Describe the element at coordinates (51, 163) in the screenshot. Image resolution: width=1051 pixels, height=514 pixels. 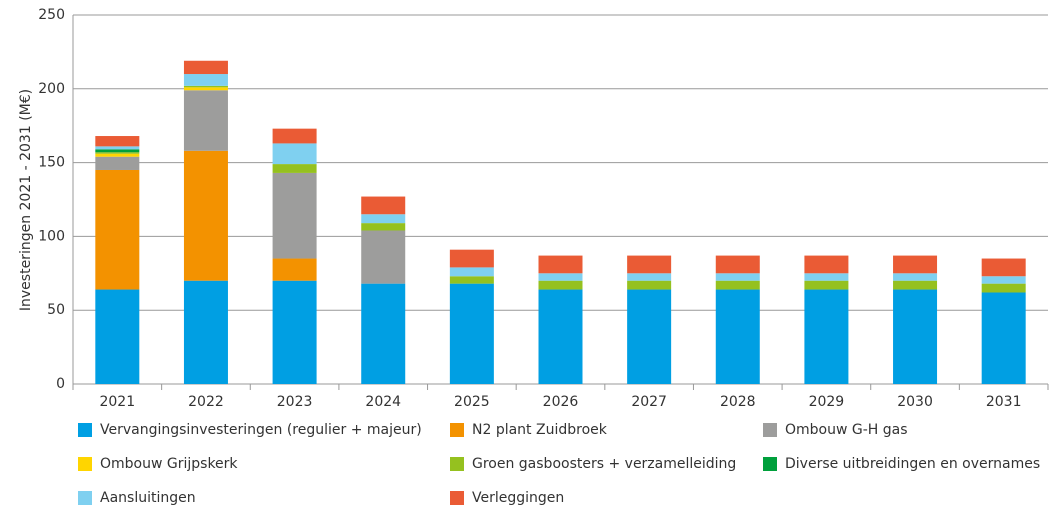
I see `y-tick-label: 150` at that location.